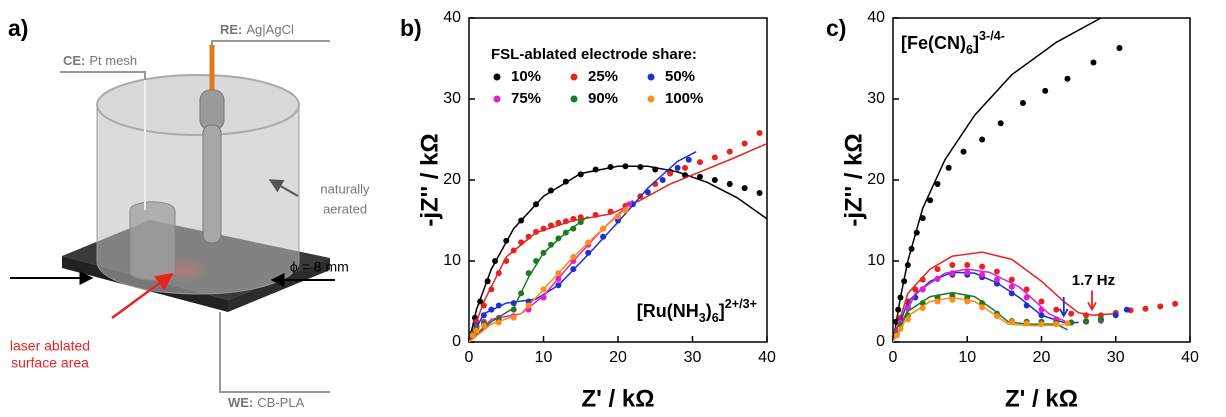  Describe the element at coordinates (526, 98) in the screenshot. I see `legend-label: 75%` at that location.